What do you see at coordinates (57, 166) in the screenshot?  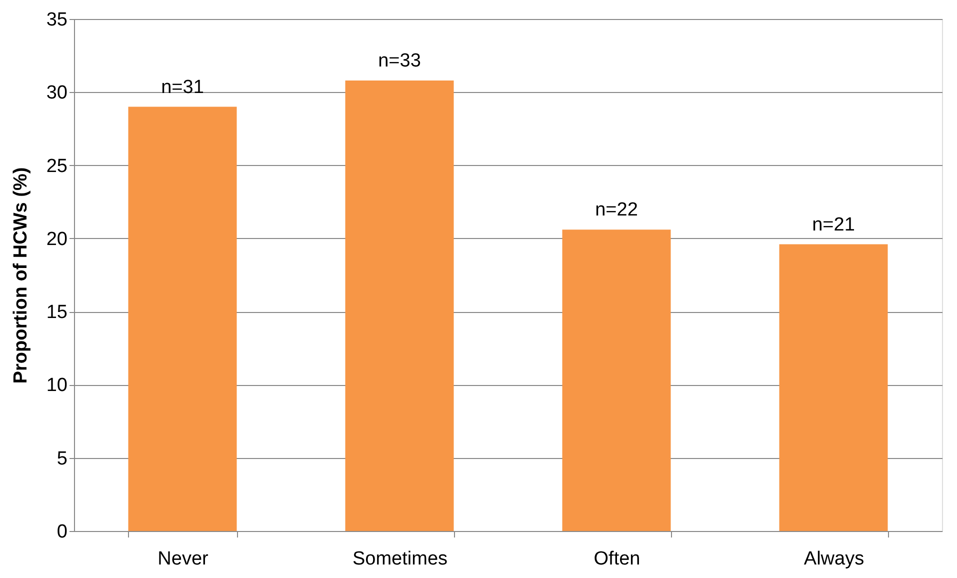 I see `y-tick-label: 25` at bounding box center [57, 166].